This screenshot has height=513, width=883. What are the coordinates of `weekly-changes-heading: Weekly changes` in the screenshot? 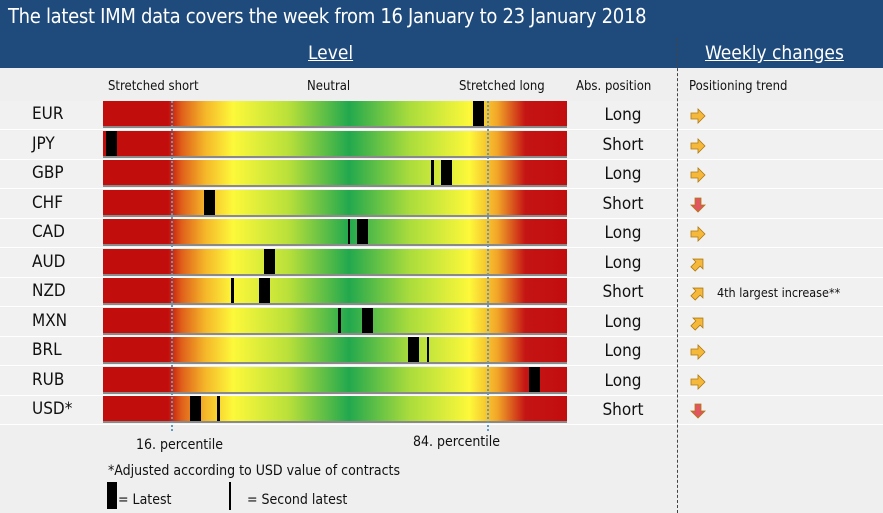 It's located at (774, 53).